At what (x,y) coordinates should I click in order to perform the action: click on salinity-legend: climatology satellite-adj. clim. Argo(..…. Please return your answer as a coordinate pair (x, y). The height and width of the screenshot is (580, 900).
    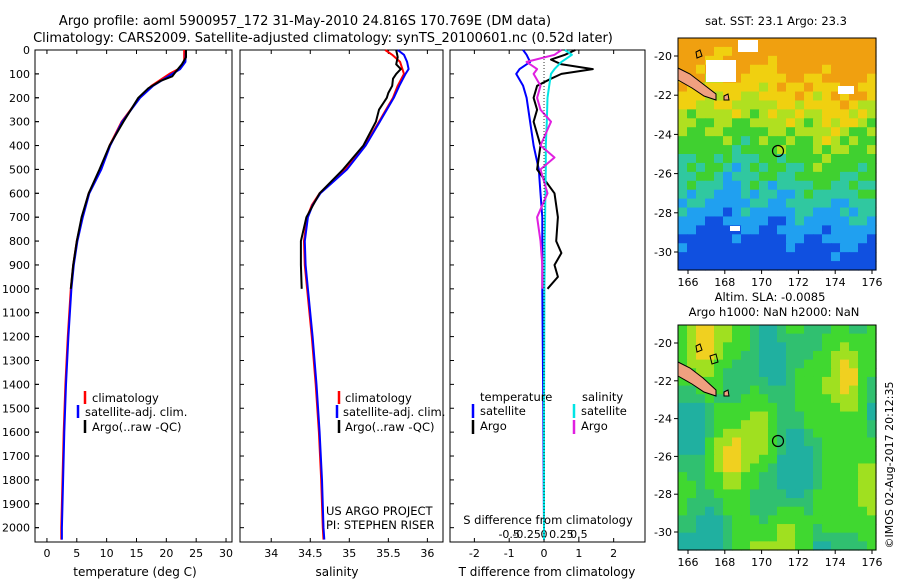
    Looking at the image, I should click on (390, 412).